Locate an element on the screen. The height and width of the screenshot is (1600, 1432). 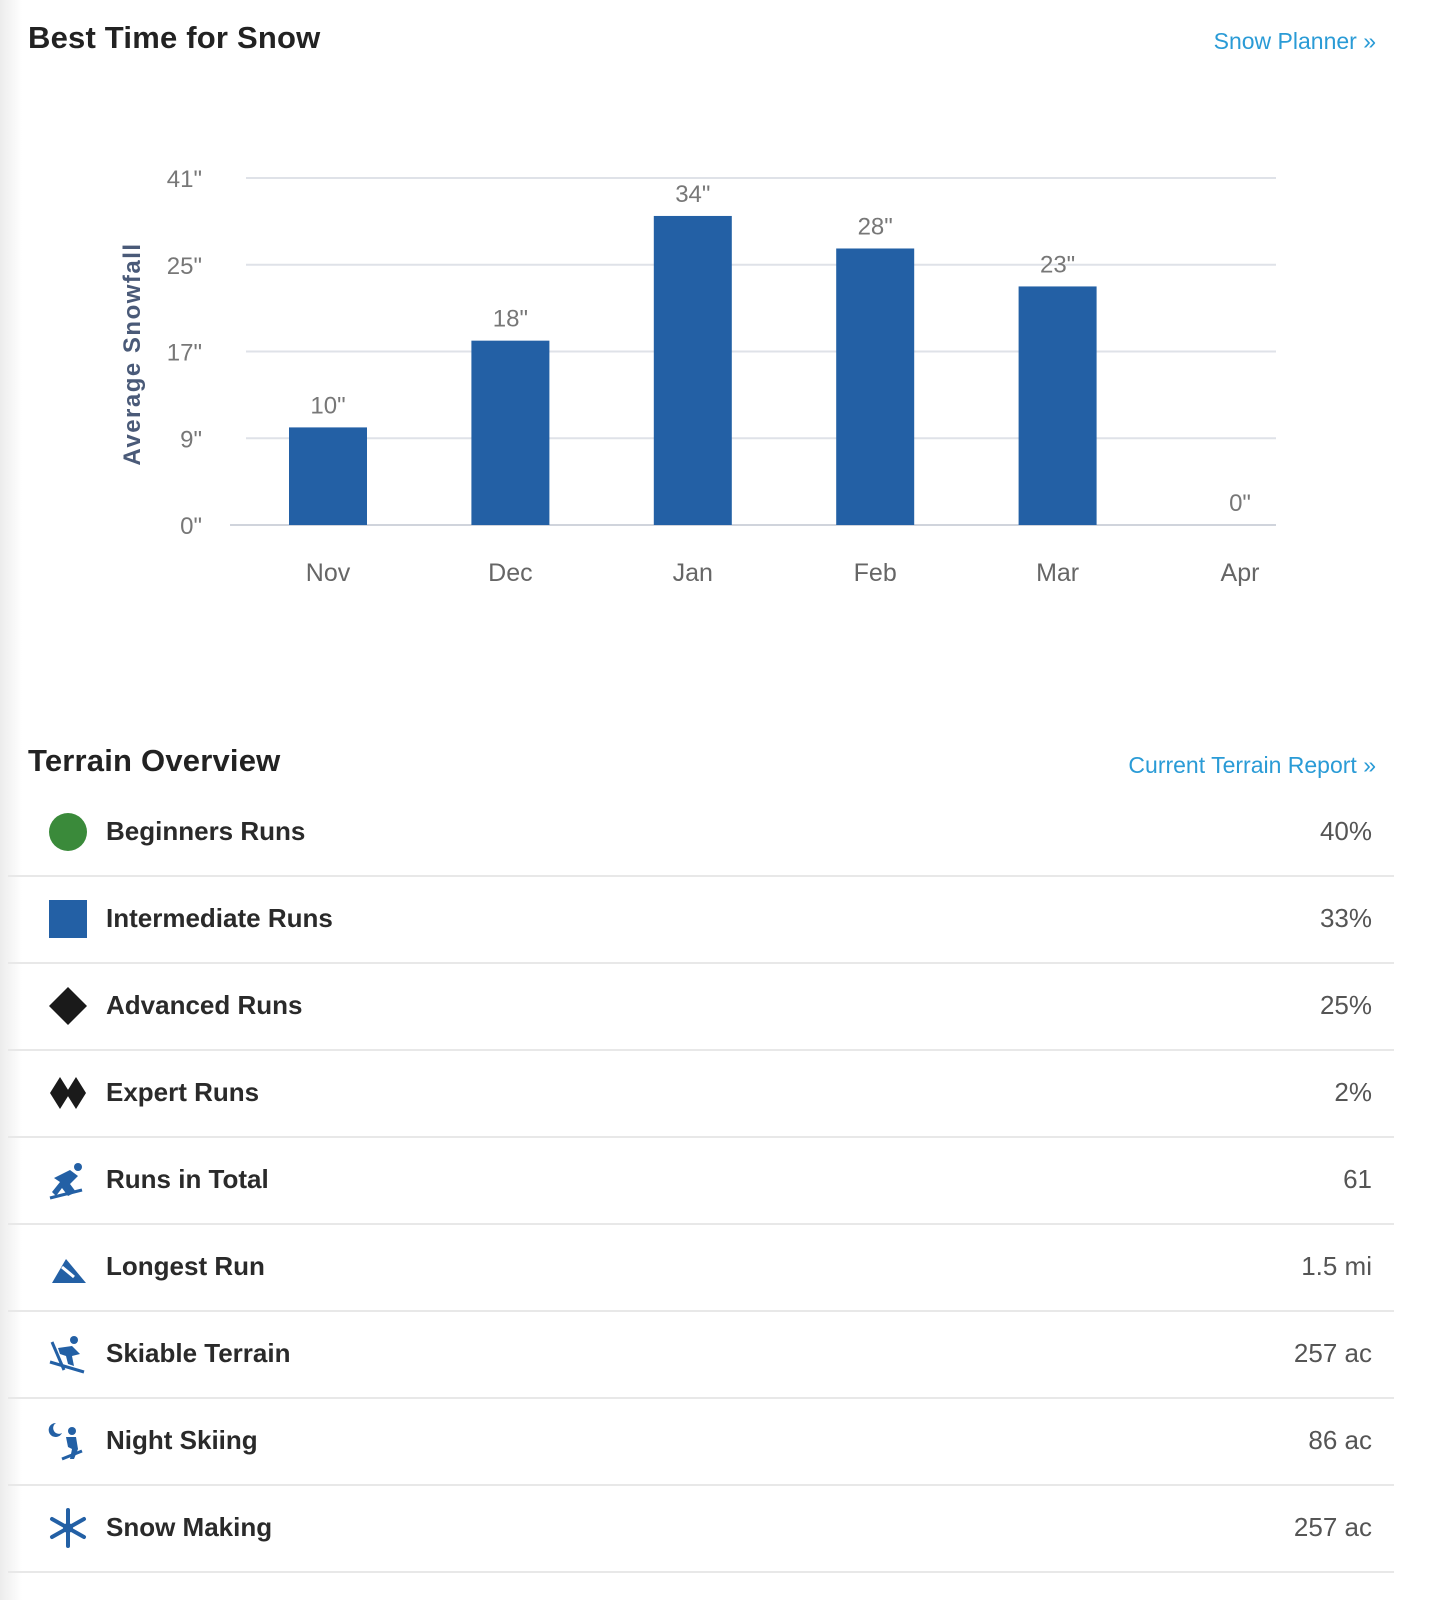
chart-data-label: 23" is located at coordinates (1057, 264).